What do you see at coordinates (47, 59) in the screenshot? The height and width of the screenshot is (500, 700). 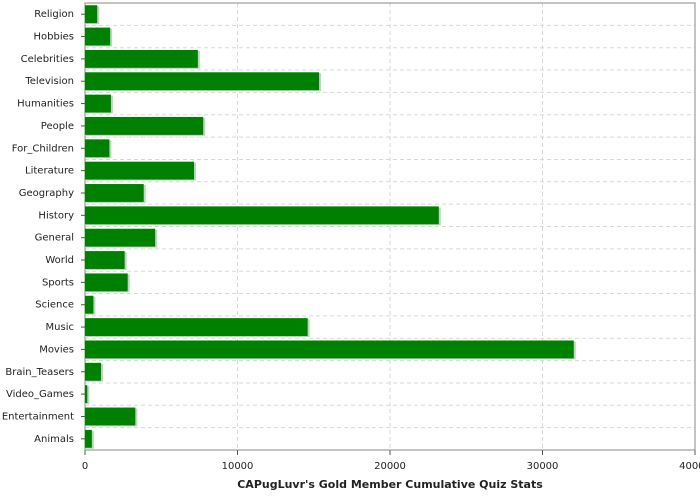 I see `y-tick-label: Celebrities` at bounding box center [47, 59].